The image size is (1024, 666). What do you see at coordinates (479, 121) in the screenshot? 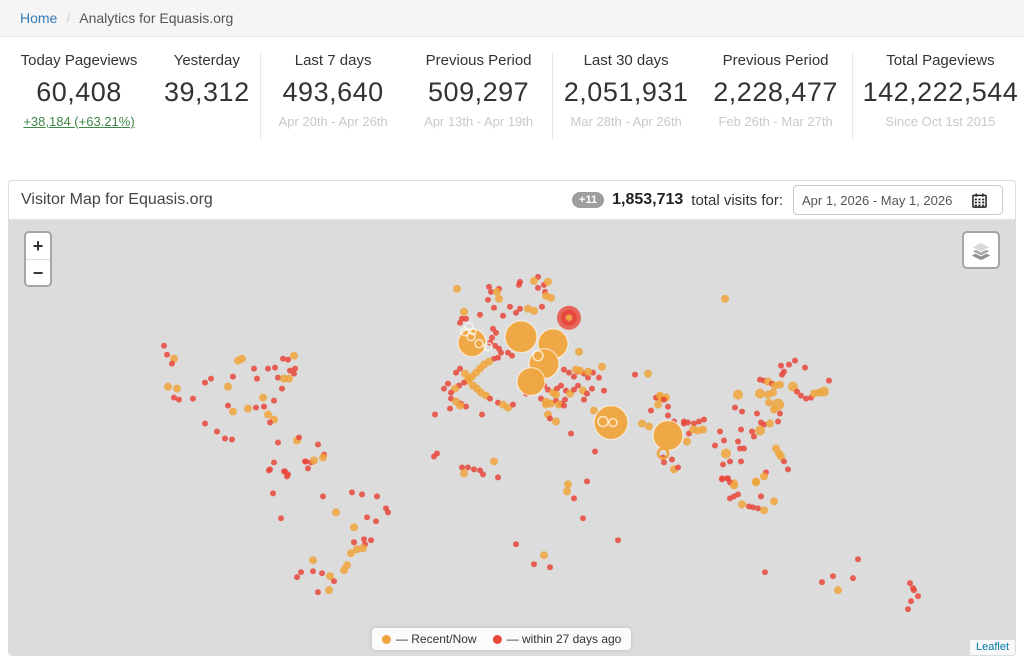
I see `stat-period: Apr 13th - Apr 19th` at bounding box center [479, 121].